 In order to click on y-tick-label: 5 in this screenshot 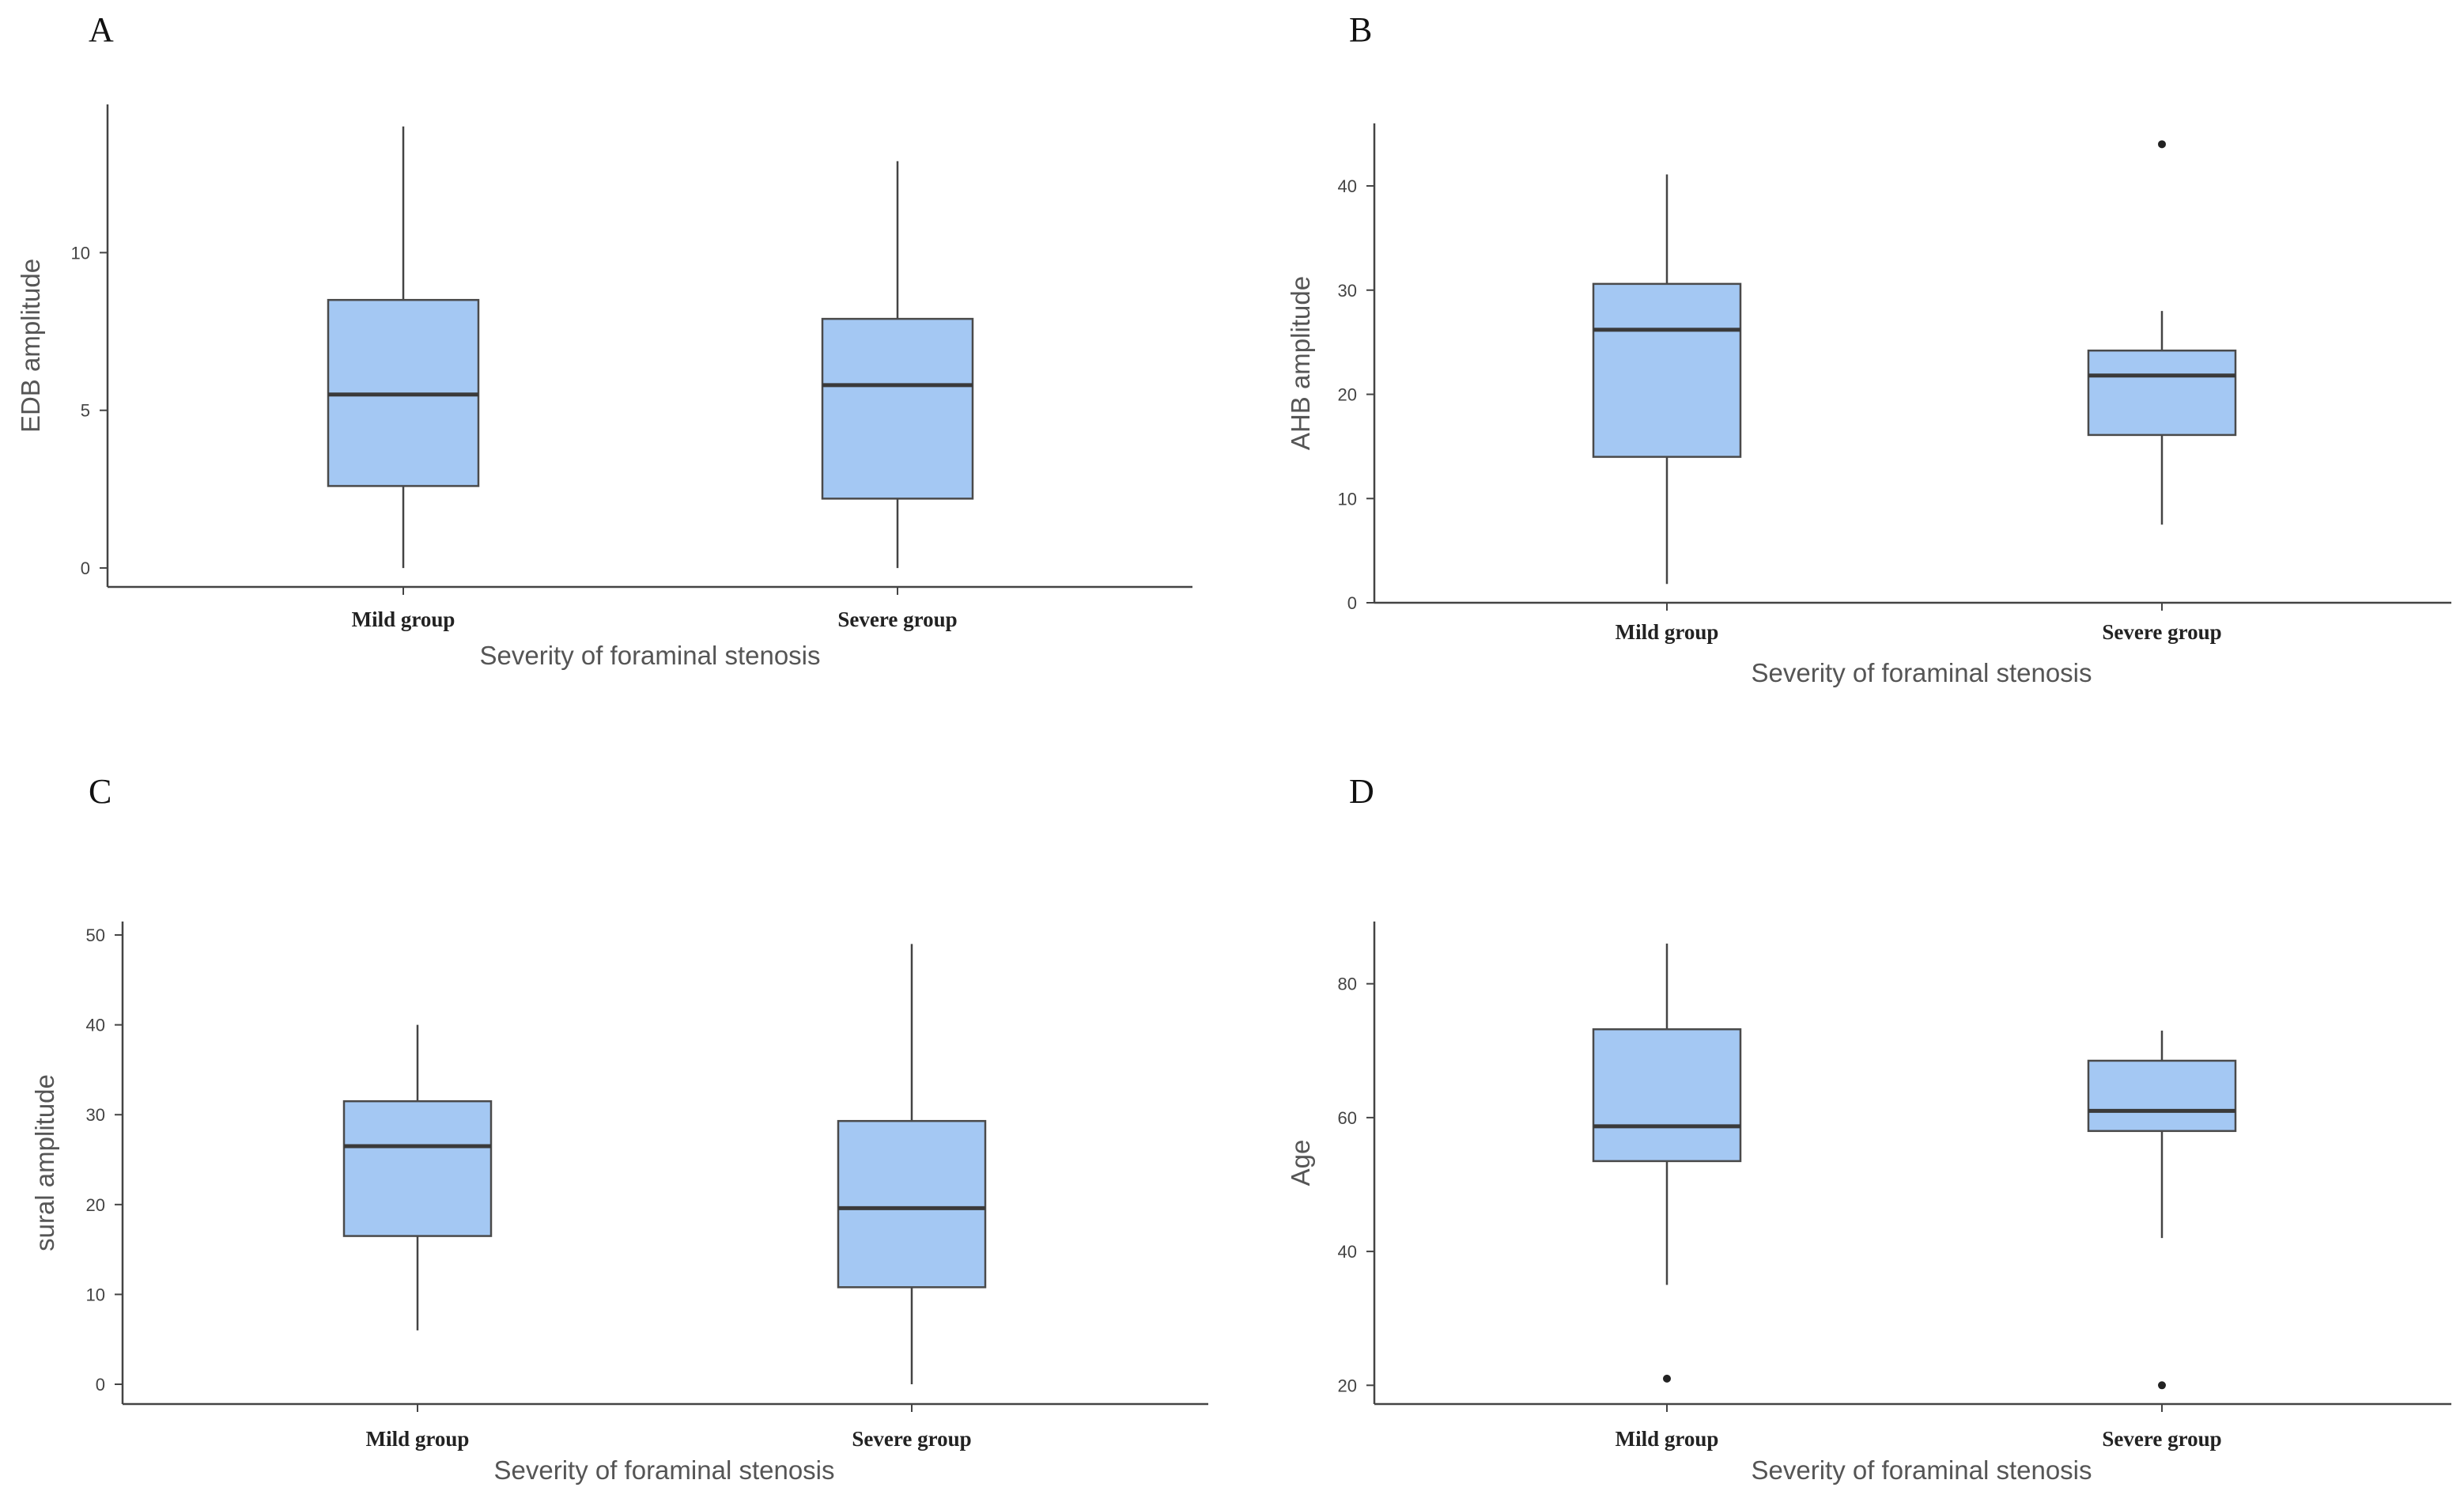, I will do `click(85, 411)`.